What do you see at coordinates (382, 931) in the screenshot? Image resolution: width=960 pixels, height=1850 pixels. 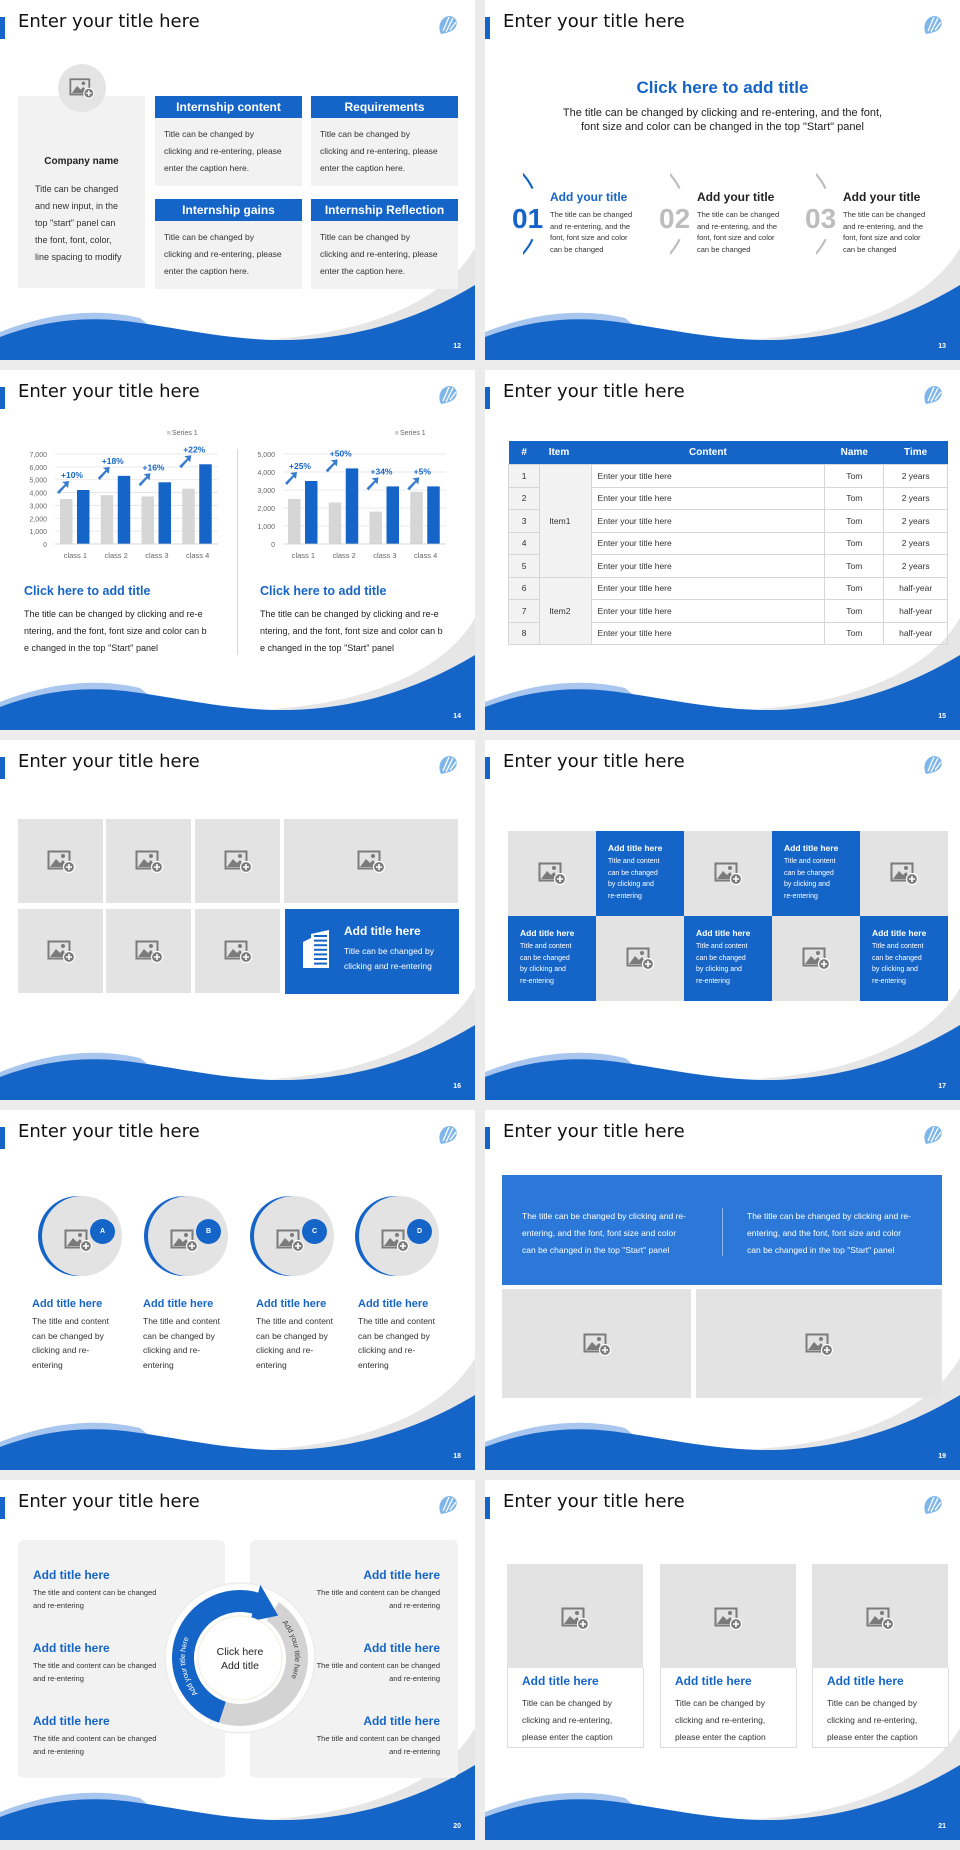 I see `feature-title: Add title here` at bounding box center [382, 931].